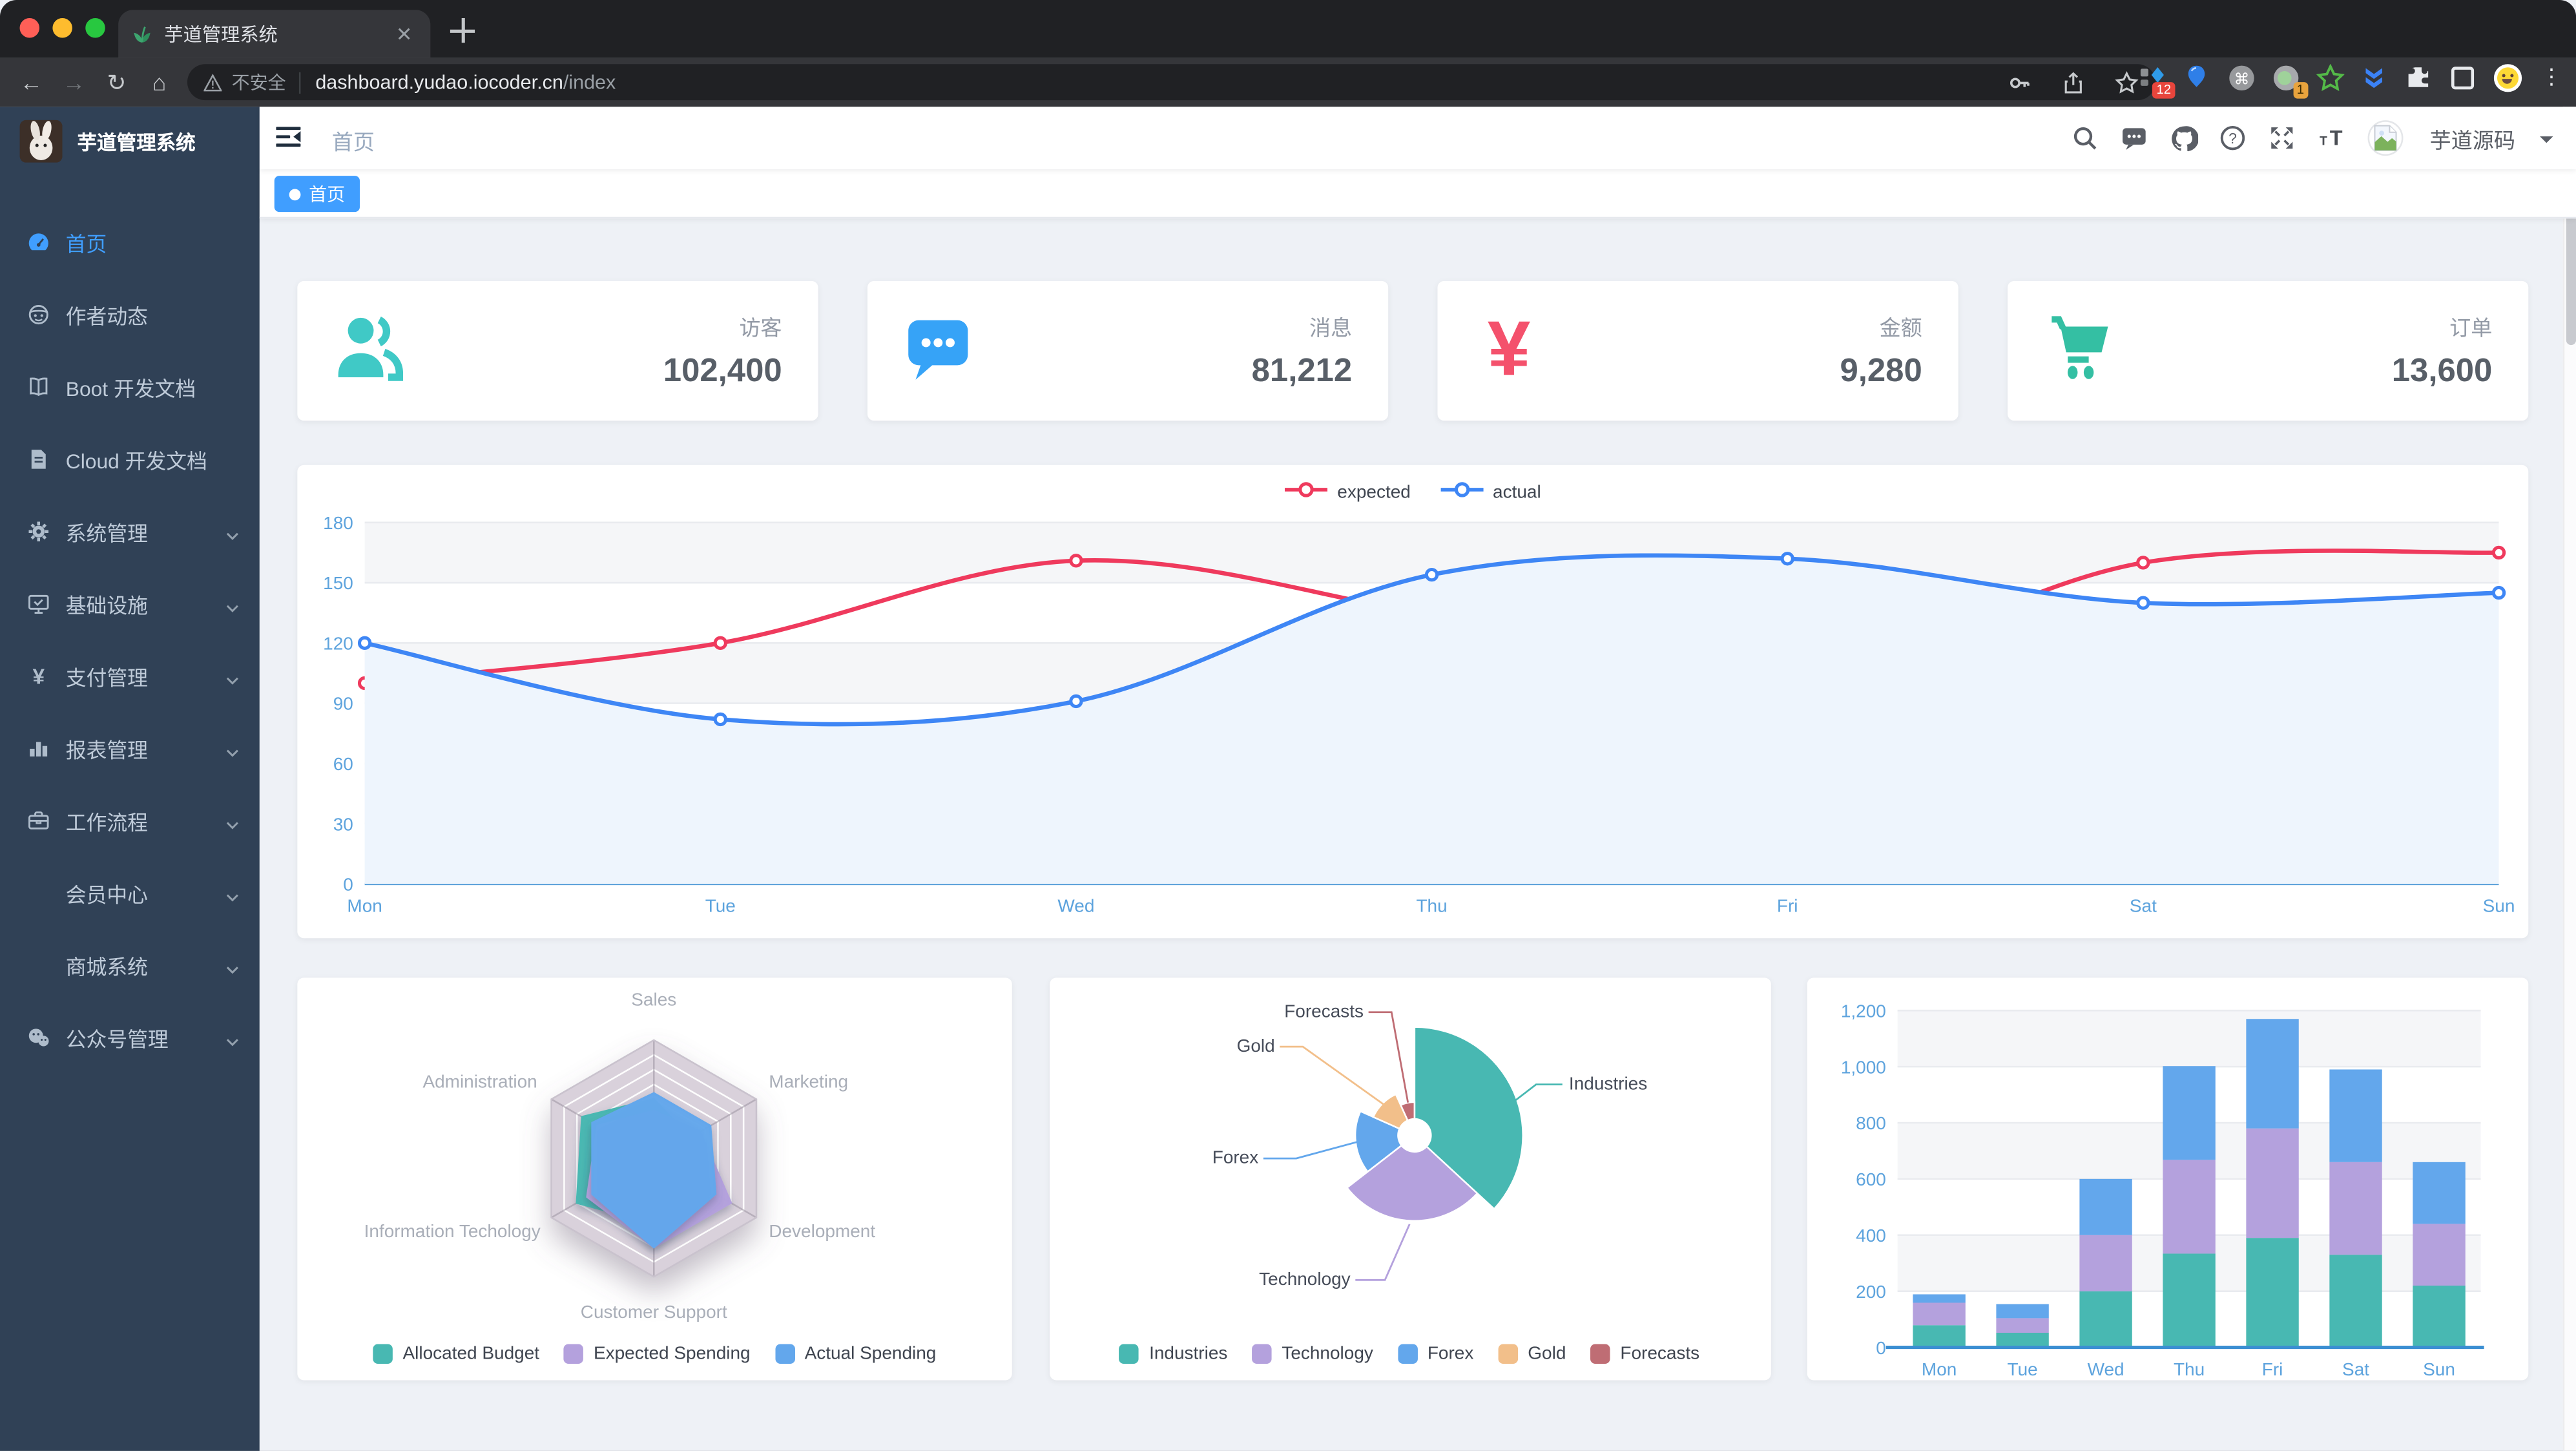 The image size is (2576, 1451). Describe the element at coordinates (2233, 138) in the screenshot. I see `help-icon: ?` at that location.